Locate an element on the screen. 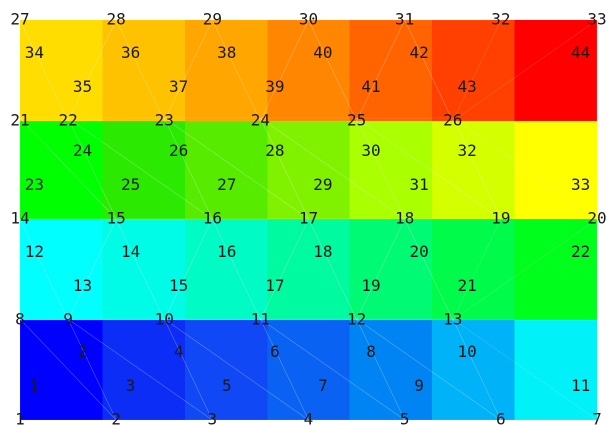 This screenshot has height=426, width=608. triangle-label: 10 is located at coordinates (467, 351).